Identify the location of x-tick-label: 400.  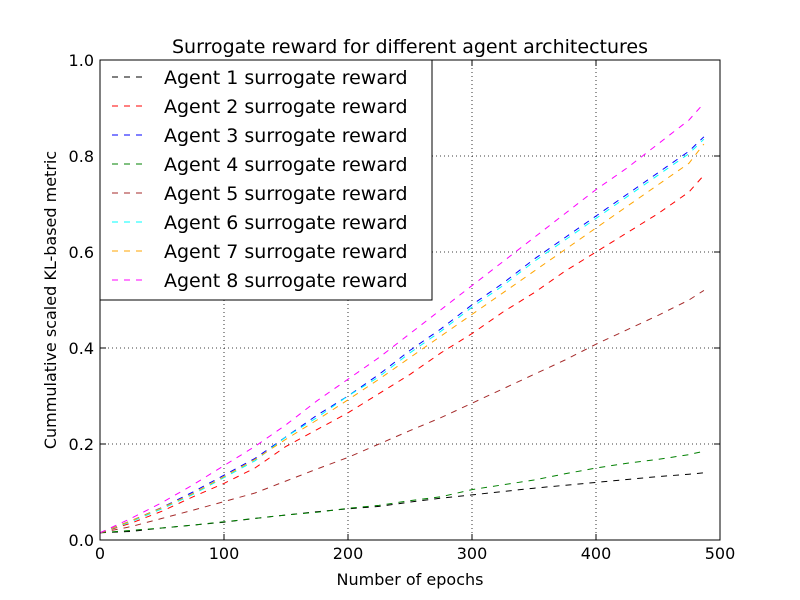
(596, 553).